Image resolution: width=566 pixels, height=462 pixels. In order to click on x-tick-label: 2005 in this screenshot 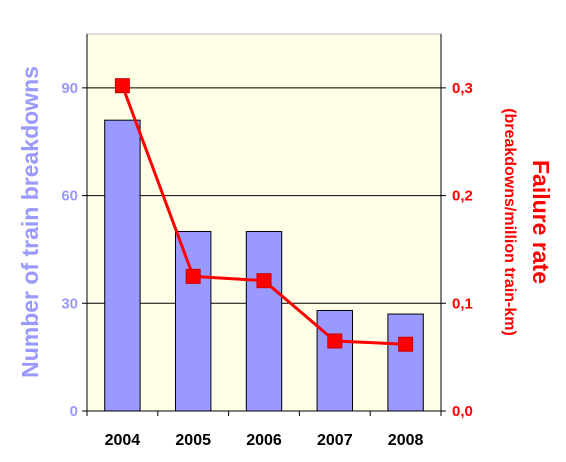, I will do `click(193, 440)`.